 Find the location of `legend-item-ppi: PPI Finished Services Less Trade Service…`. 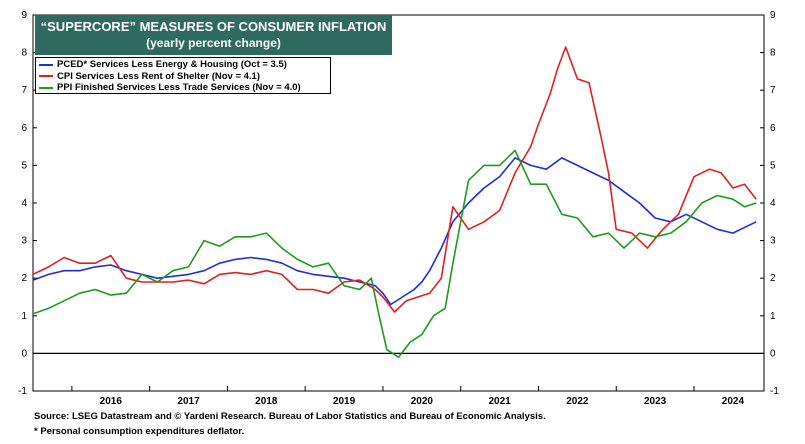

legend-item-ppi: PPI Finished Services Less Trade Service… is located at coordinates (183, 88).